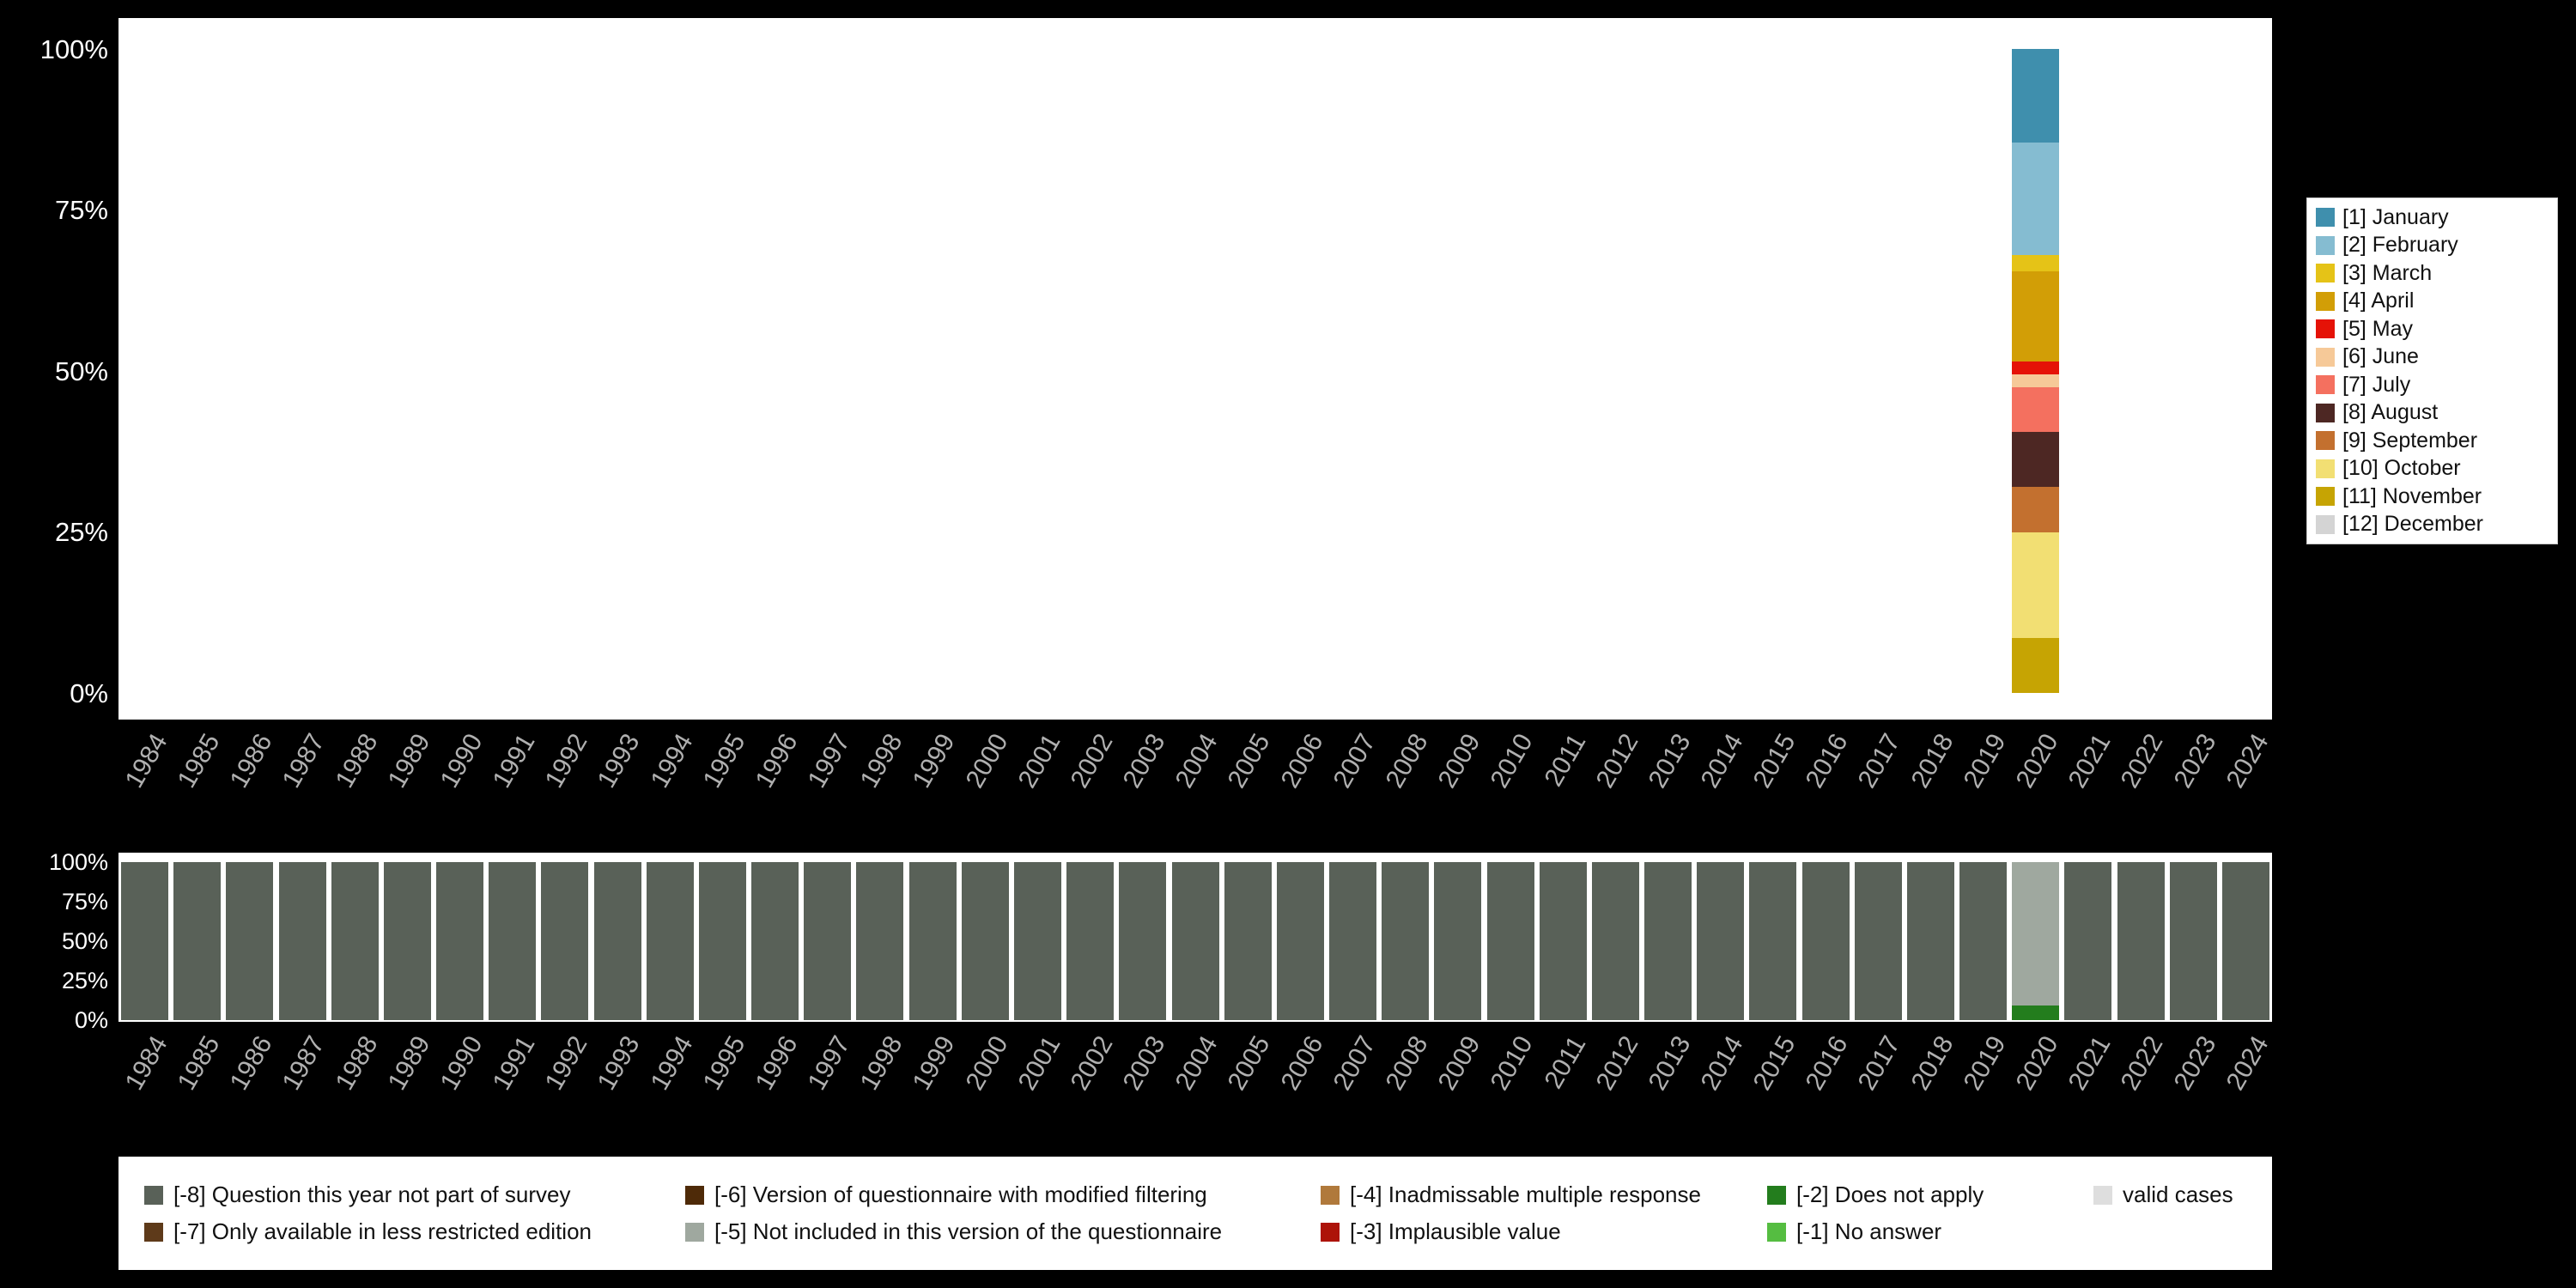 This screenshot has width=2576, height=1288. What do you see at coordinates (2412, 524) in the screenshot?
I see `legend-label: [12] December` at bounding box center [2412, 524].